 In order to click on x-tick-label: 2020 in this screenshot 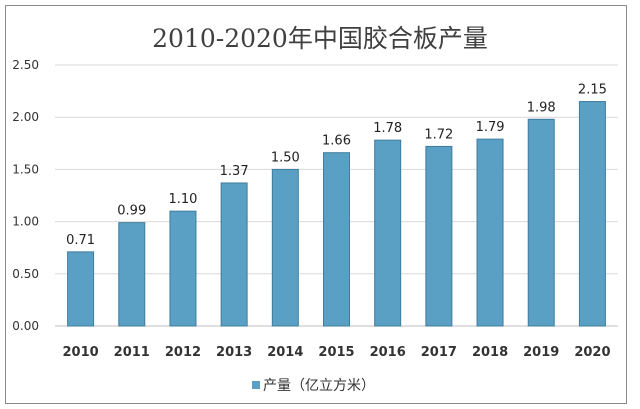, I will do `click(592, 352)`.